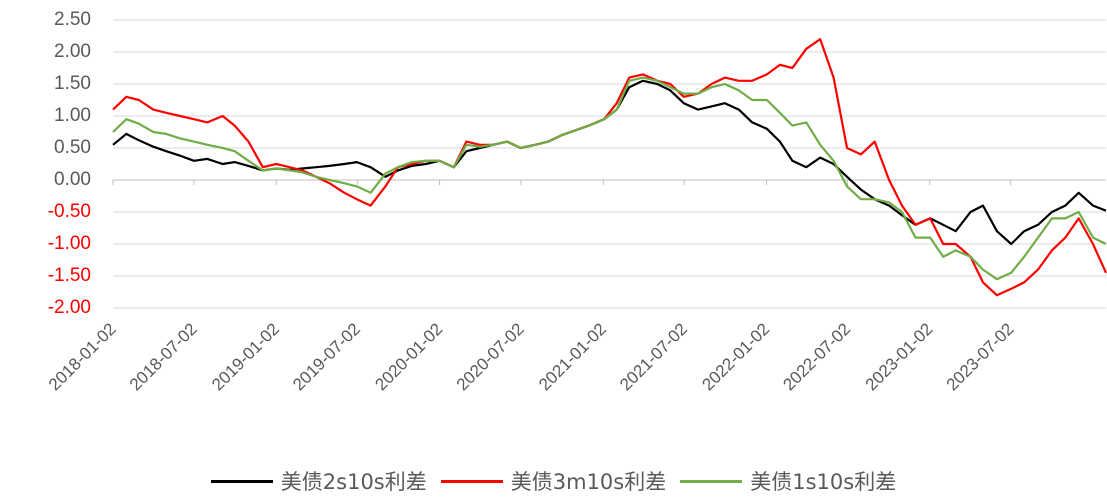 This screenshot has width=1107, height=504. Describe the element at coordinates (980, 356) in the screenshot. I see `x-tick-label: 2023-07-02` at that location.